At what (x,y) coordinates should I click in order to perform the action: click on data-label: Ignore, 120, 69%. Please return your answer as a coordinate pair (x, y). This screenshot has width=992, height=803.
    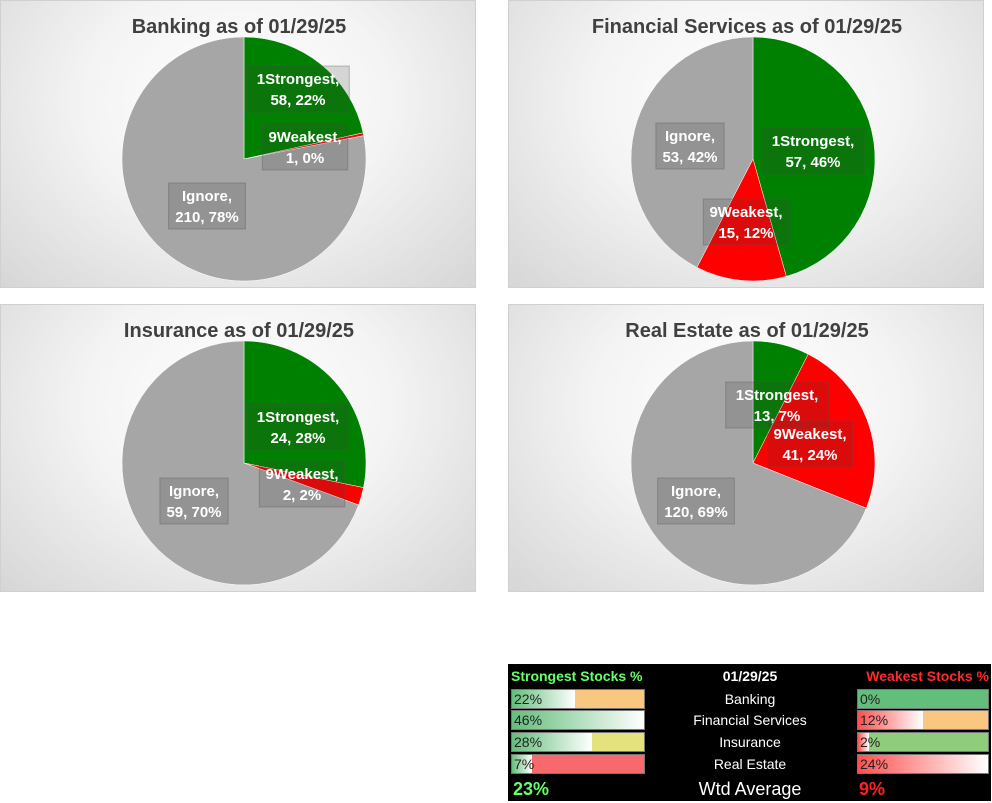
    Looking at the image, I should click on (696, 501).